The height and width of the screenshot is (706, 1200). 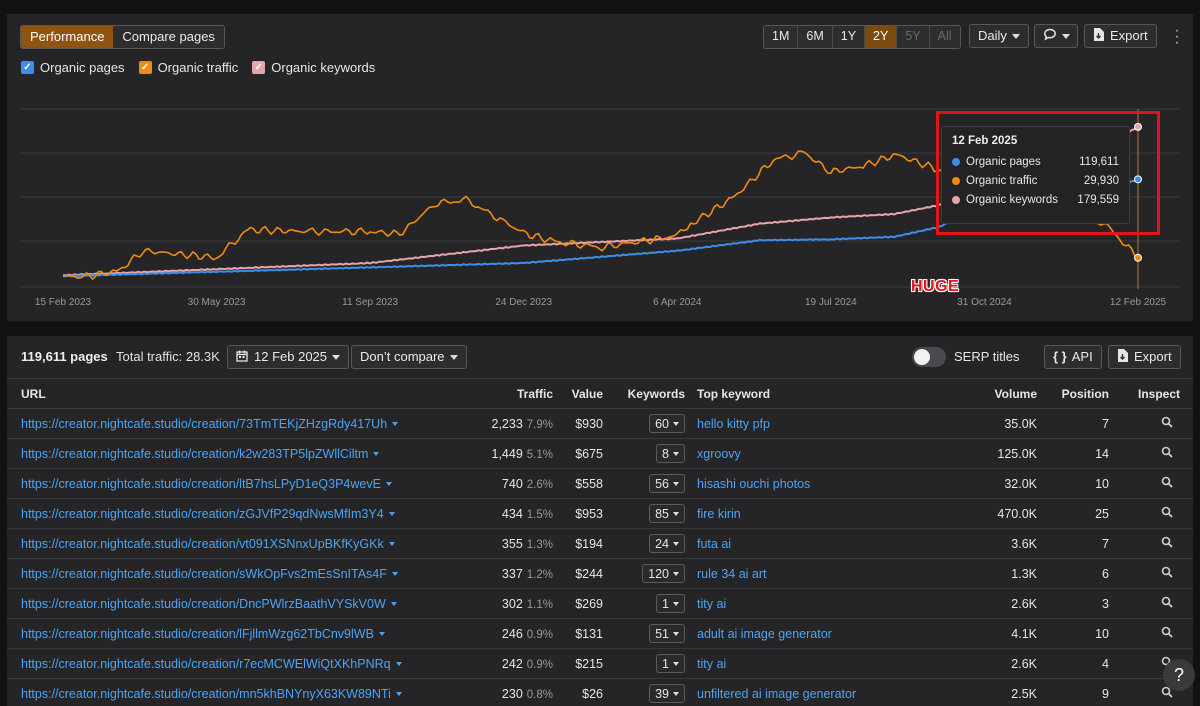 What do you see at coordinates (663, 573) in the screenshot?
I see `keywords-dropdown: 120` at bounding box center [663, 573].